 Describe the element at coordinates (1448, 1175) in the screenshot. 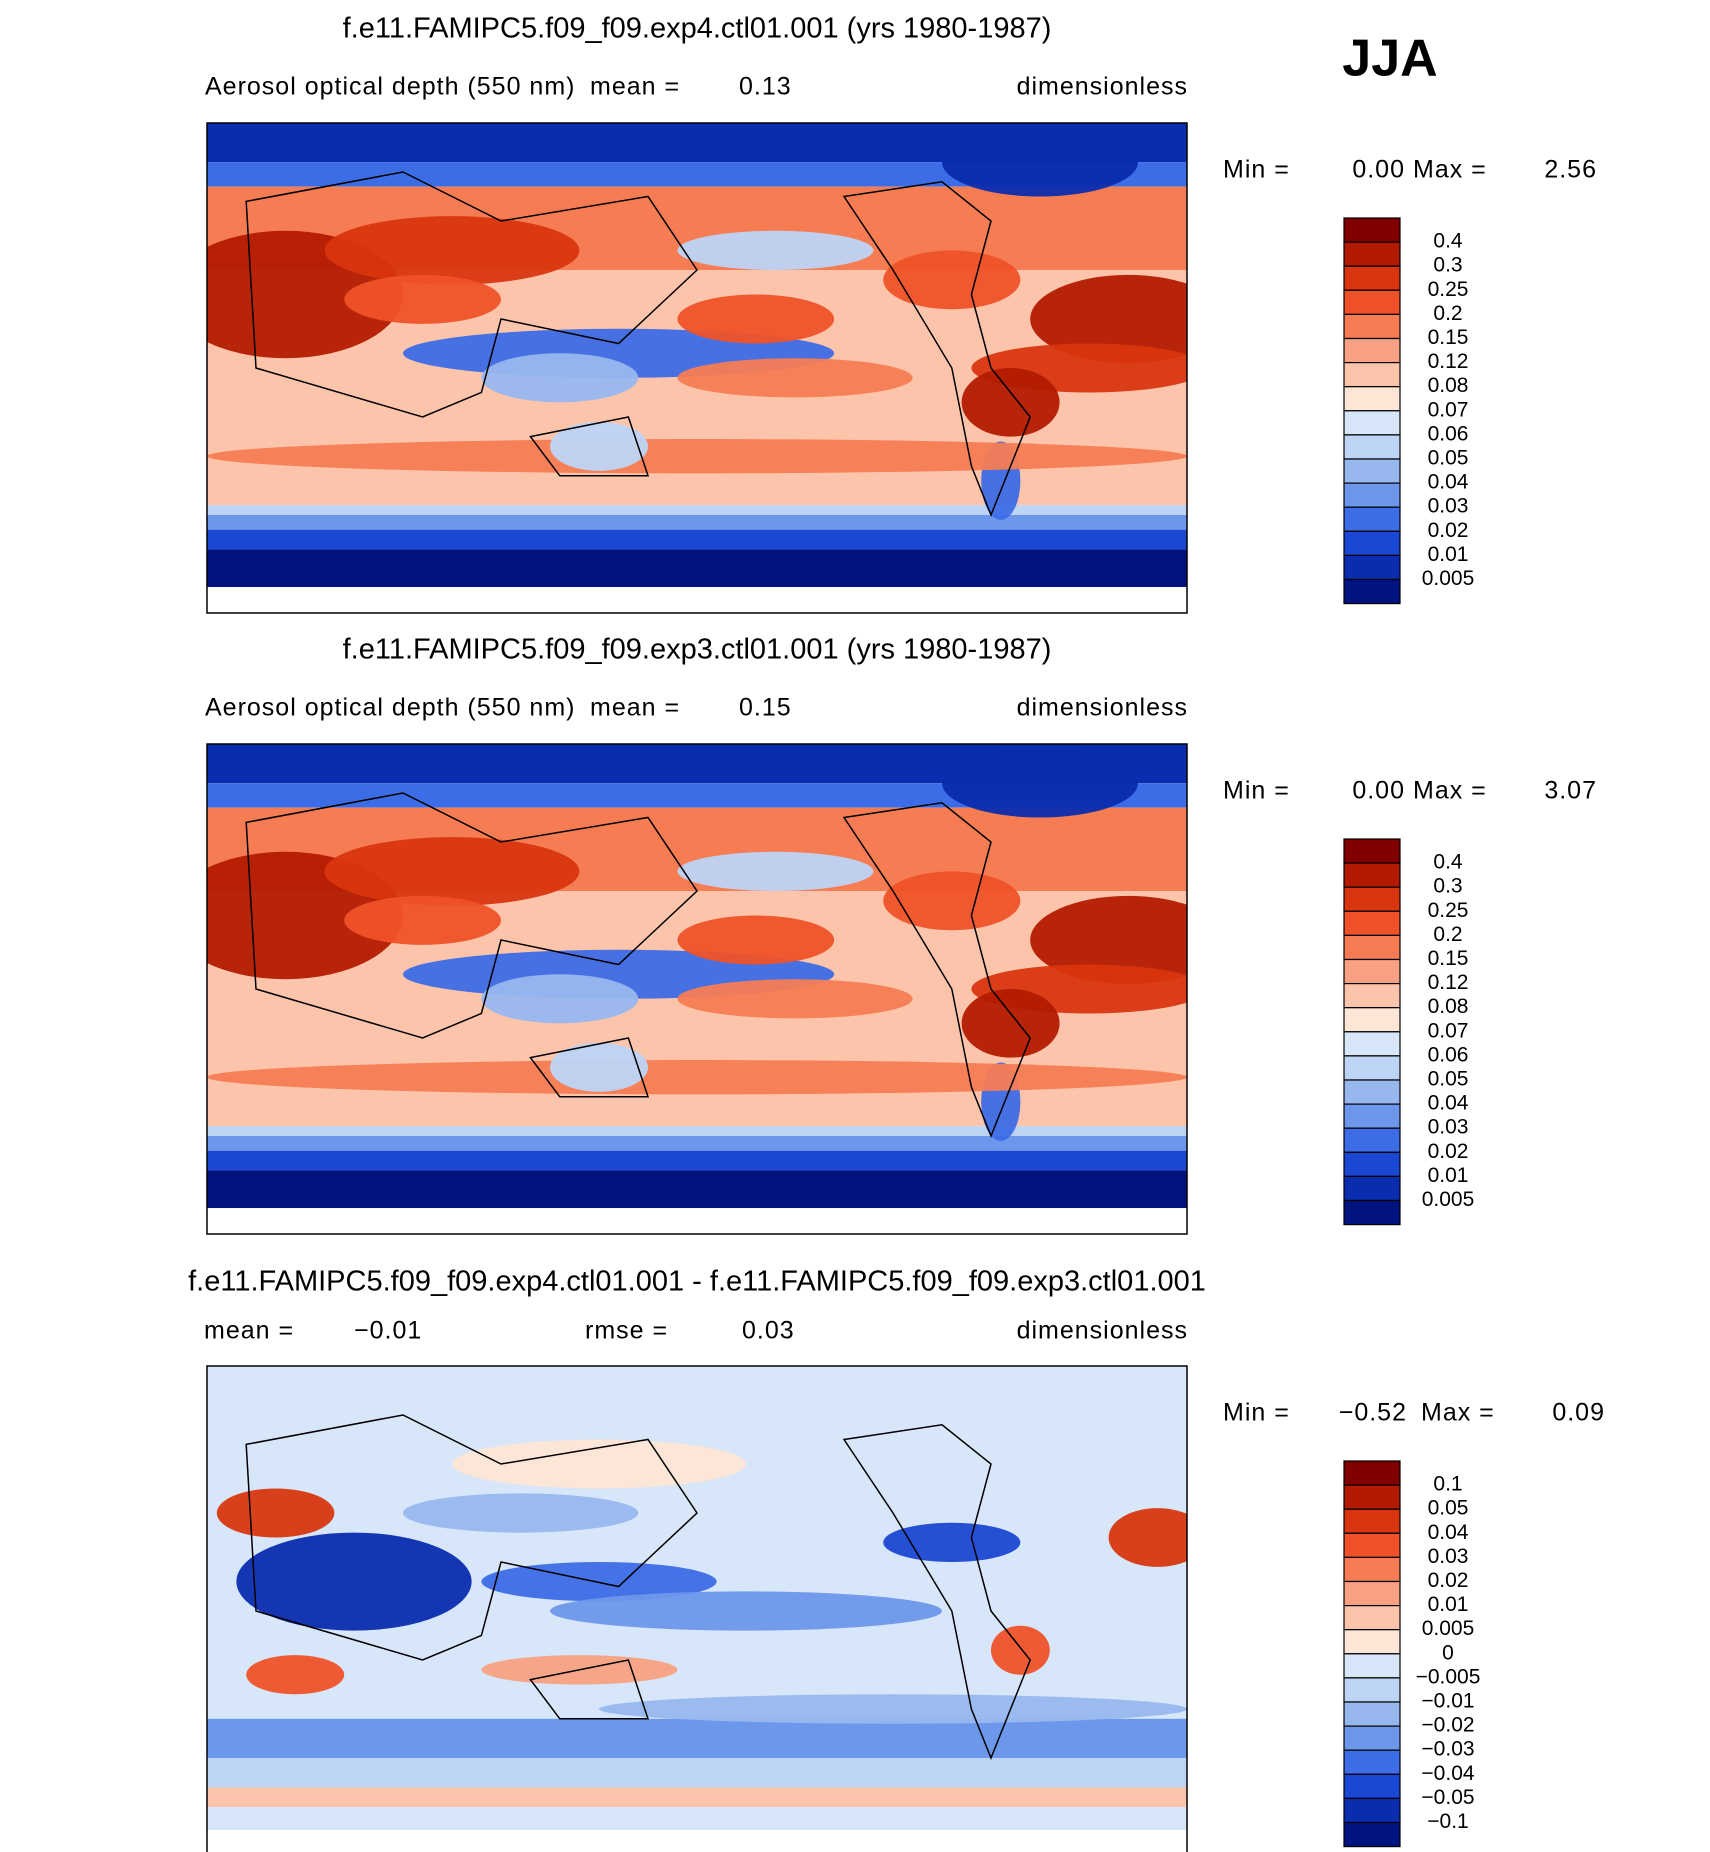

I see `colorbar-label: 0.01` at that location.